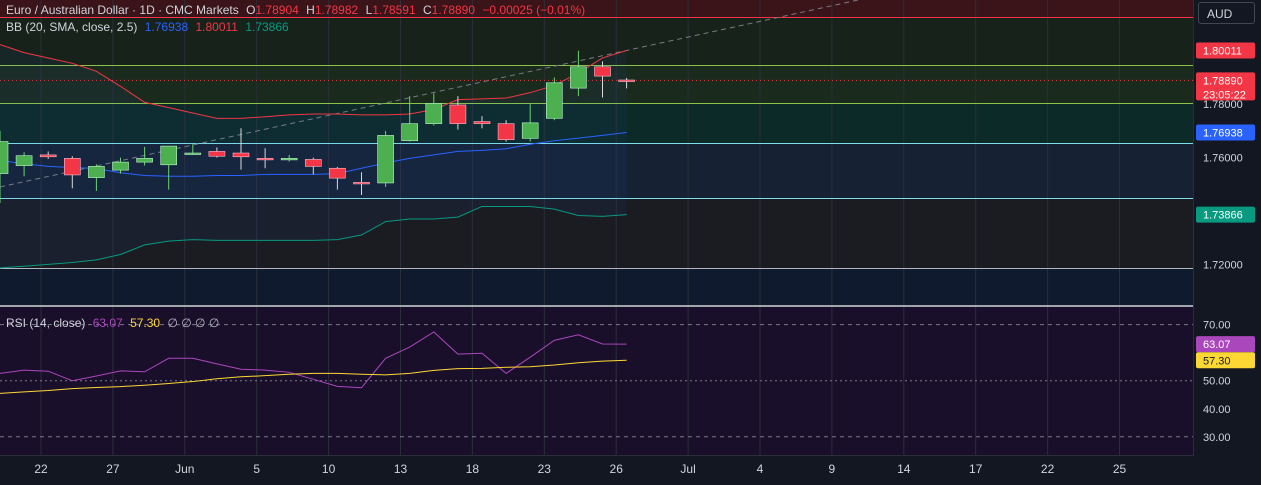 Image resolution: width=1261 pixels, height=485 pixels. Describe the element at coordinates (904, 469) in the screenshot. I see `time-tick-label: 14` at that location.